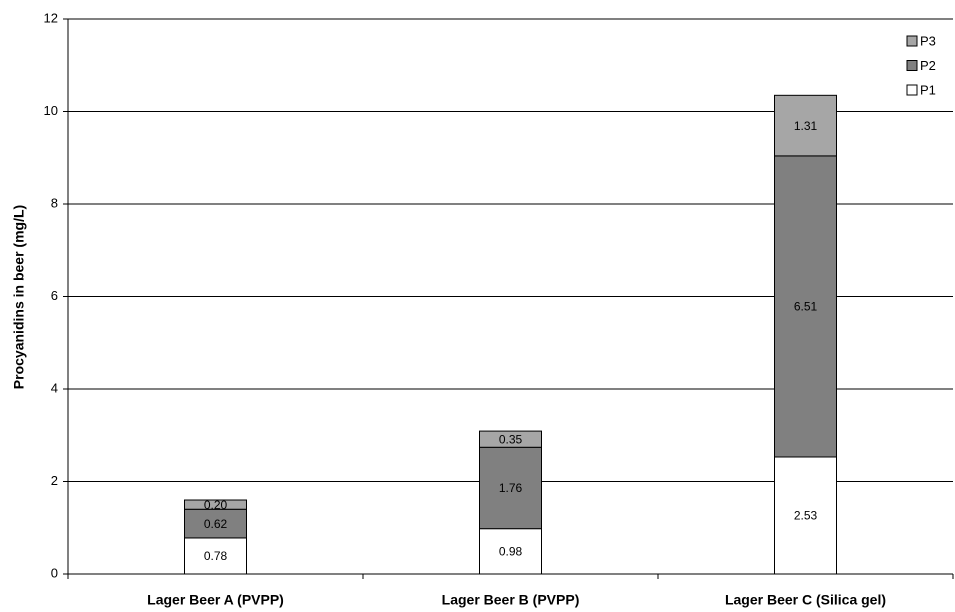  I want to click on data-label: 0.62, so click(216, 524).